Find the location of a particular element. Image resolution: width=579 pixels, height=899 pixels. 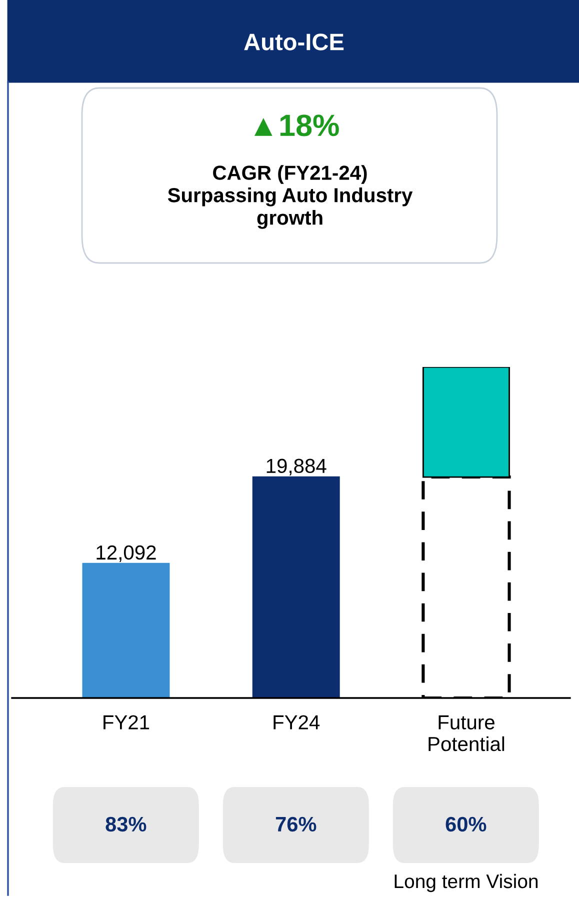

text: 76% is located at coordinates (296, 824).